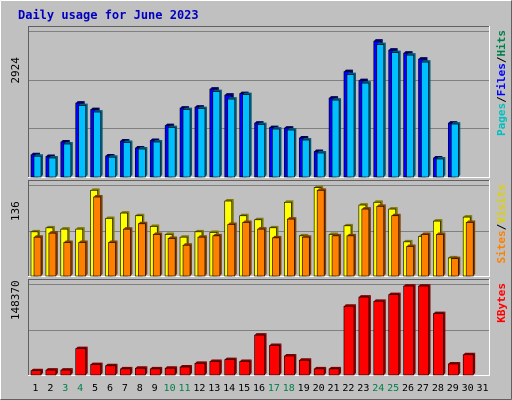 This screenshot has height=400, width=512. I want to click on legend-top: Pages/Files/Hits, so click(501, 83).